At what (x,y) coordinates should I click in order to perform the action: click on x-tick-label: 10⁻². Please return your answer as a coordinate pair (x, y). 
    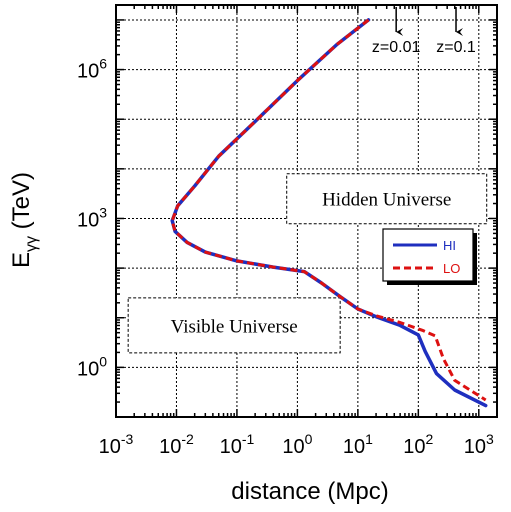
    Looking at the image, I should click on (176, 444).